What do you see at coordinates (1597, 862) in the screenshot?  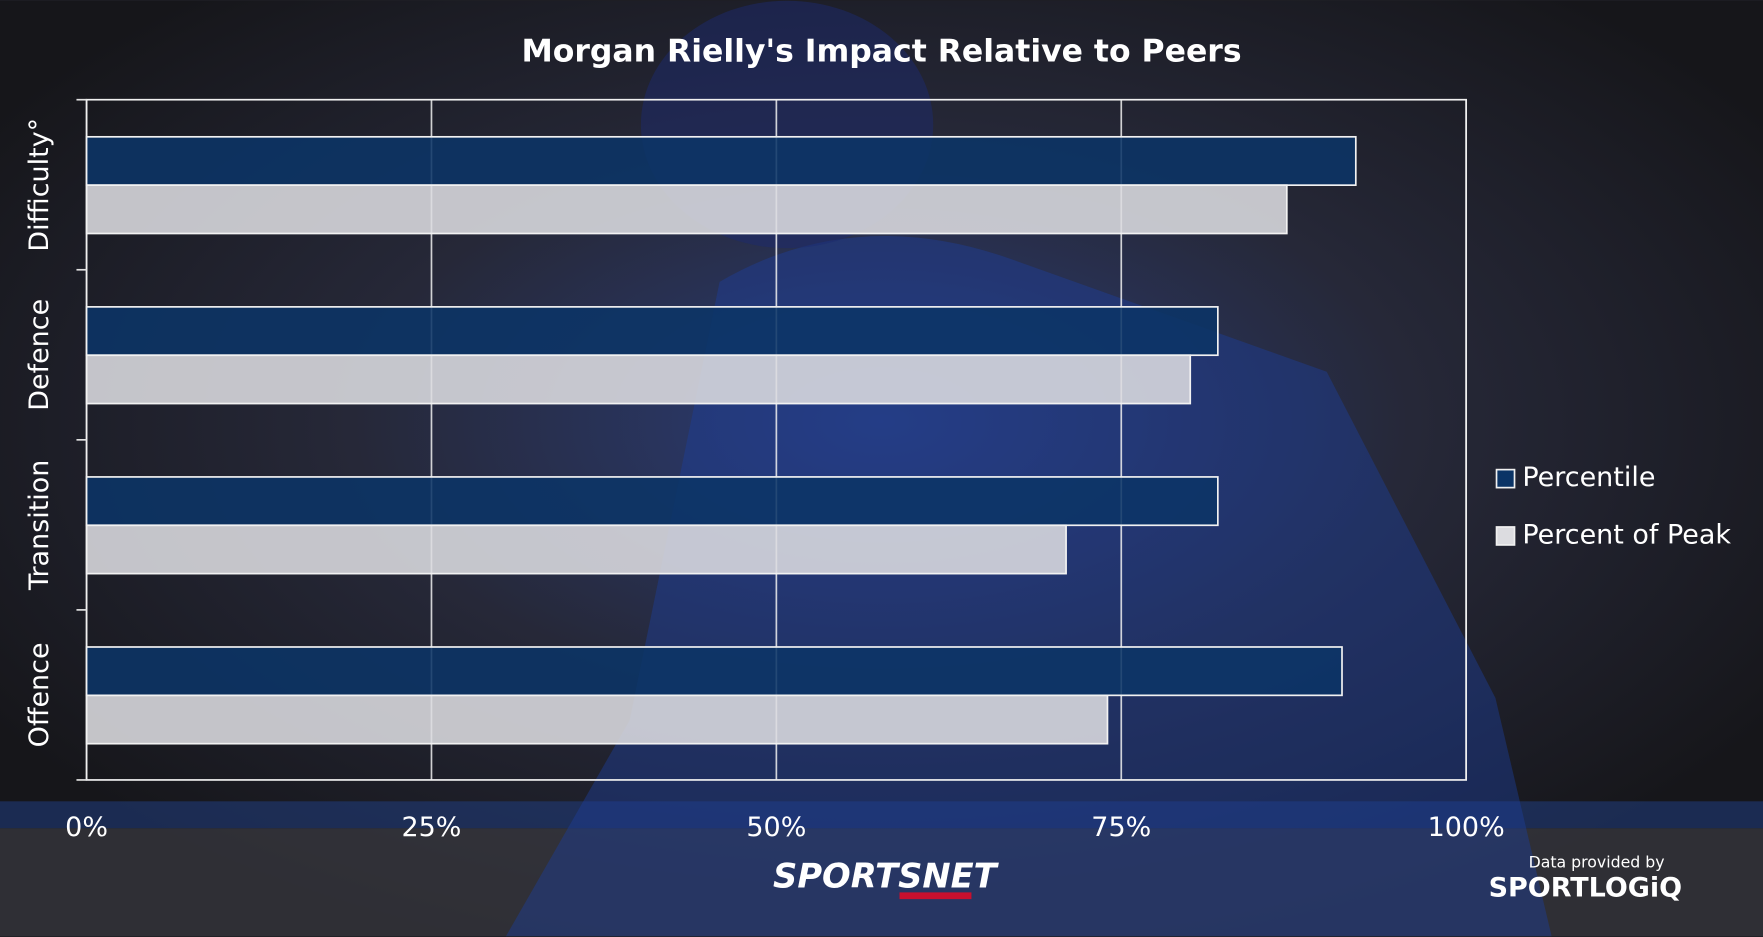 I see `credit-text: Data provided by` at bounding box center [1597, 862].